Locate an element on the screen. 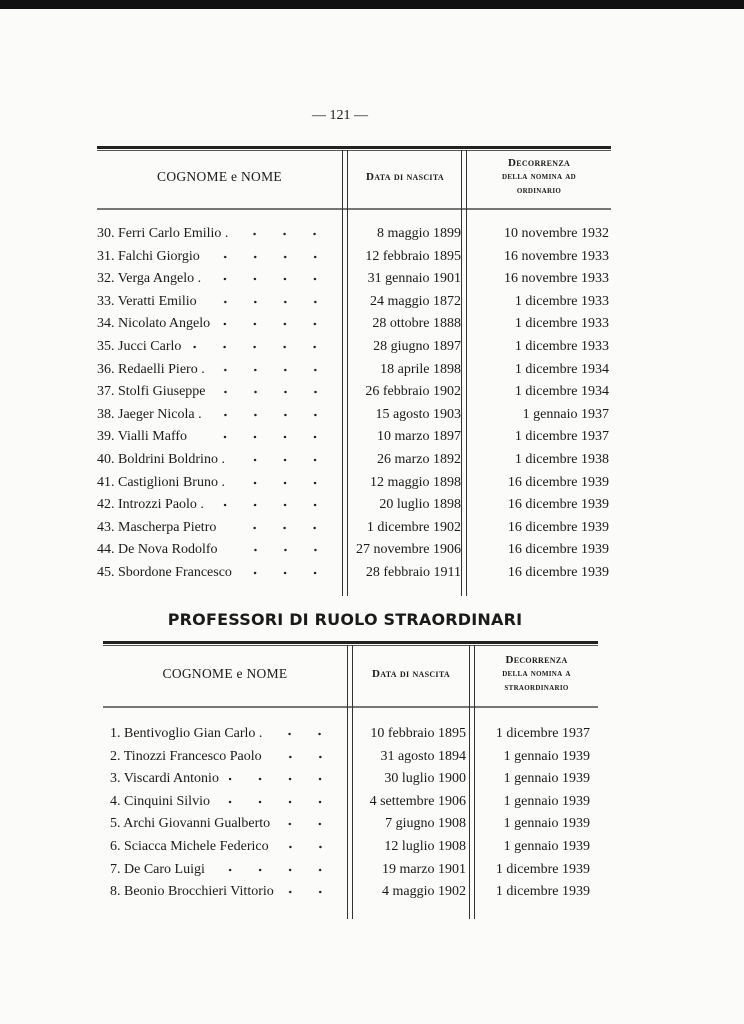 The width and height of the screenshot is (744, 1024). cell-name: 40. Boldrini Boldrino . is located at coordinates (161, 459).